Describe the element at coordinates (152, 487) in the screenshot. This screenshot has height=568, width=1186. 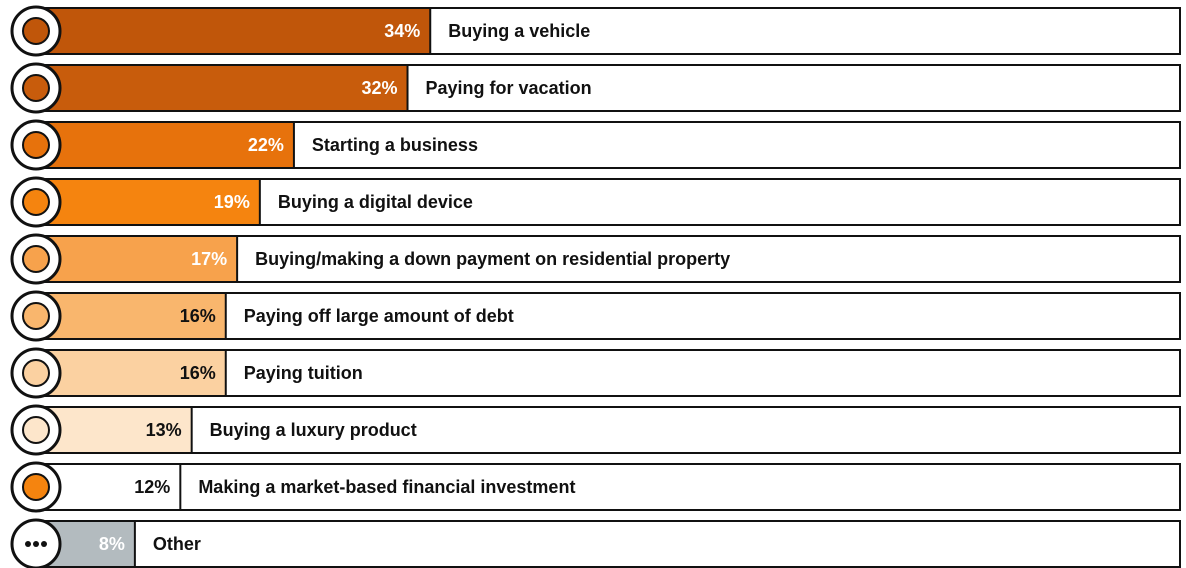
I see `value-label: 12%` at that location.